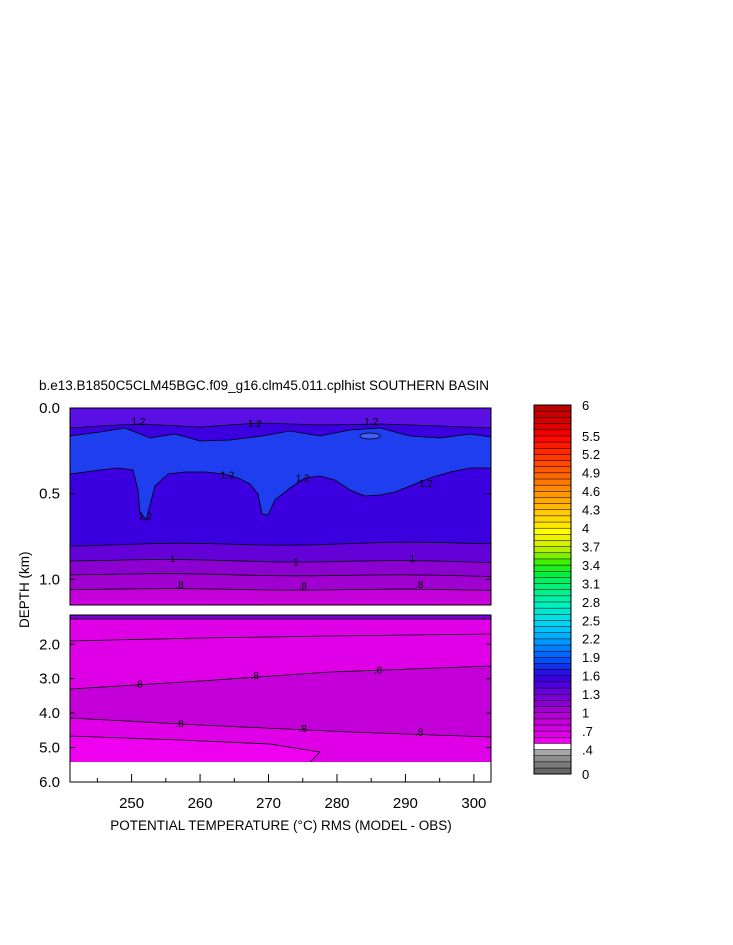 Image resolution: width=733 pixels, height=945 pixels. What do you see at coordinates (591, 694) in the screenshot?
I see `colorbar-label: 1.3` at bounding box center [591, 694].